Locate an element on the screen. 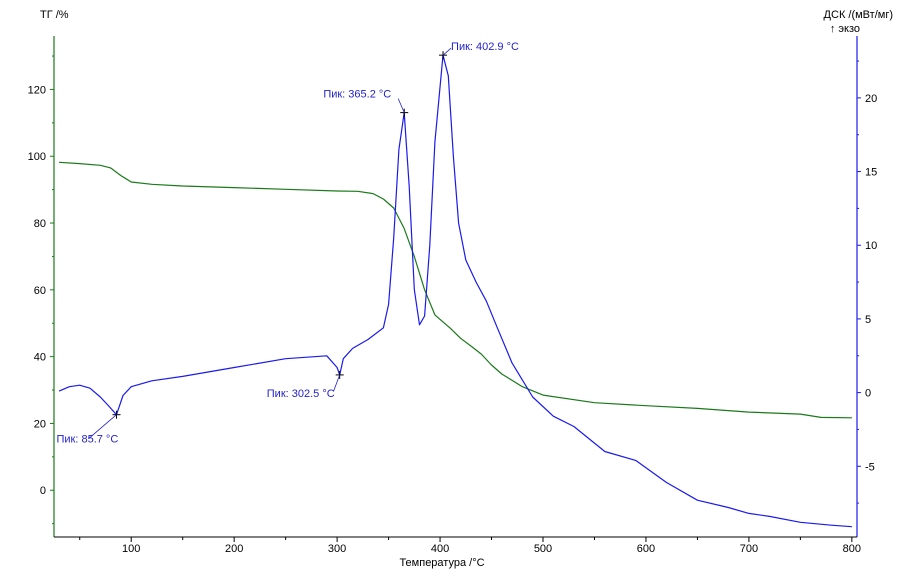  y-left-tick-label: 20 is located at coordinates (40, 424).